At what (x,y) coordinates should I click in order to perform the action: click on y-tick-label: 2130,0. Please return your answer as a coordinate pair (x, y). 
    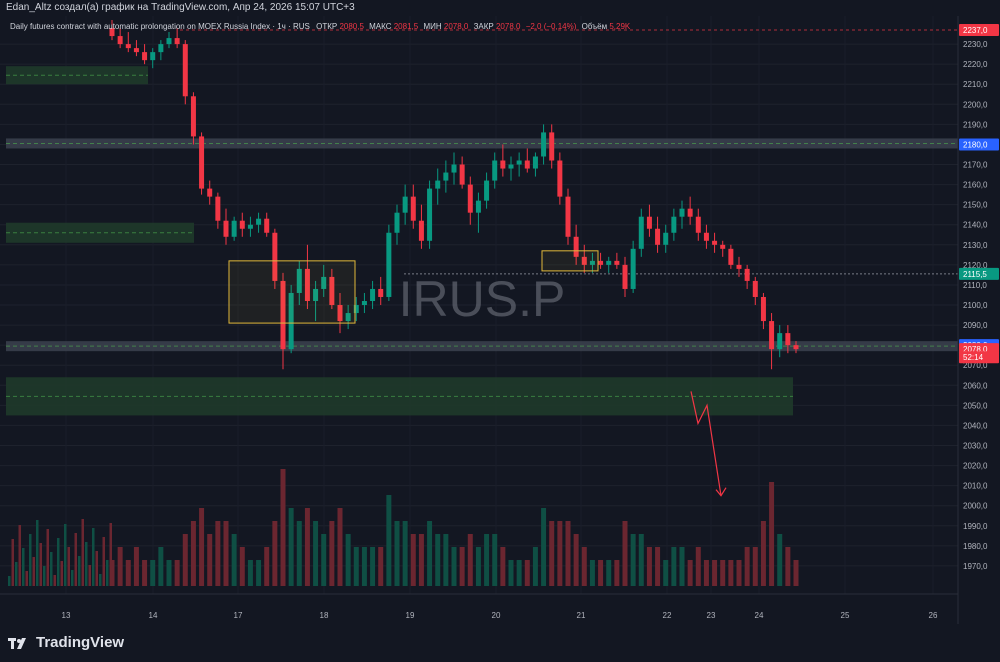
    Looking at the image, I should click on (975, 245).